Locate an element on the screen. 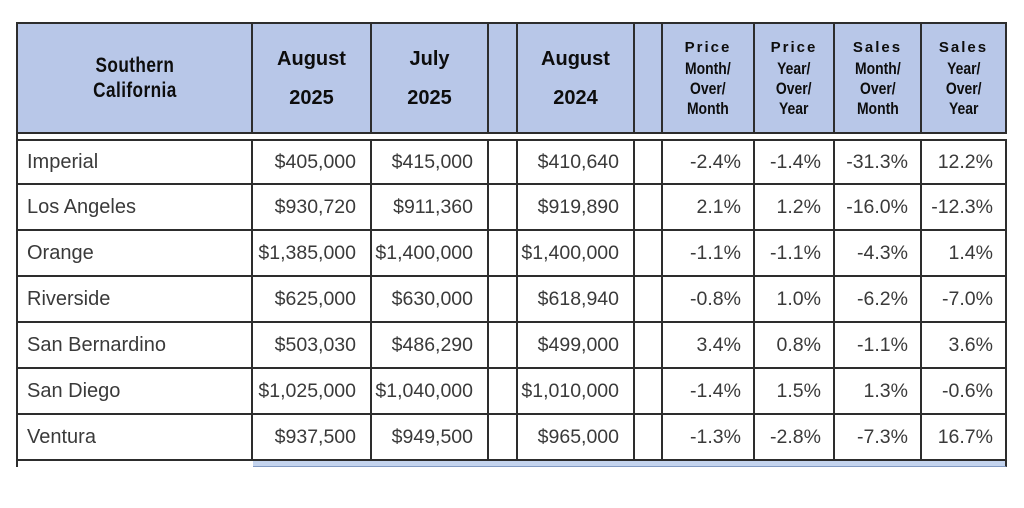 Image resolution: width=1024 pixels, height=508 pixels. jul-2025-price: $630,000 is located at coordinates (430, 300).